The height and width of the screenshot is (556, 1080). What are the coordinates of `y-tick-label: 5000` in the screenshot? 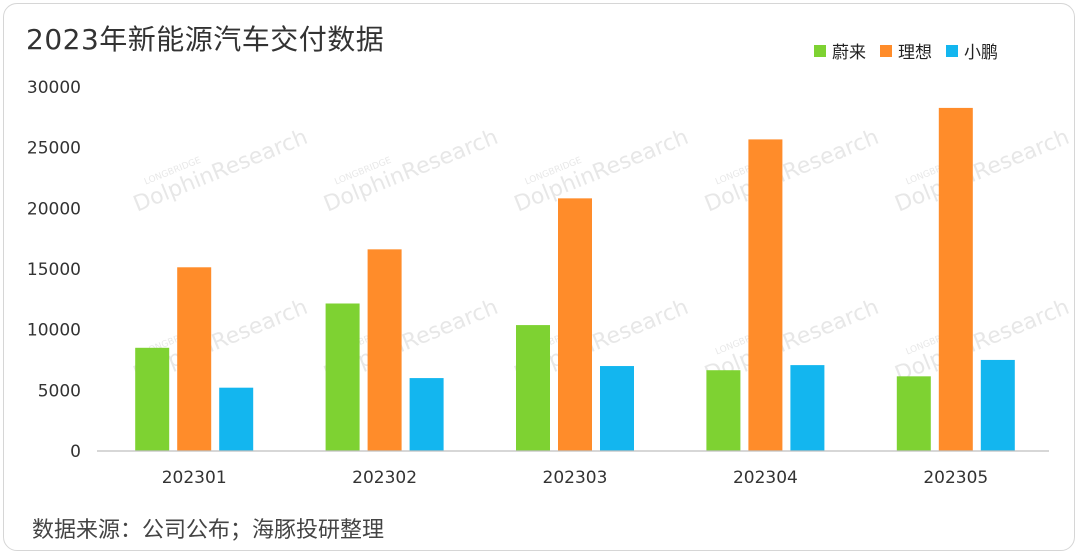 It's located at (59, 391).